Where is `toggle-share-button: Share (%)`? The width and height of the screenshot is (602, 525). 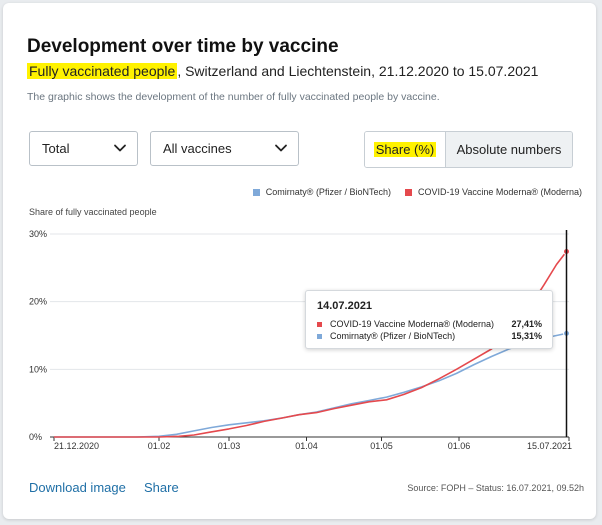
toggle-share-button: Share (%) is located at coordinates (405, 149).